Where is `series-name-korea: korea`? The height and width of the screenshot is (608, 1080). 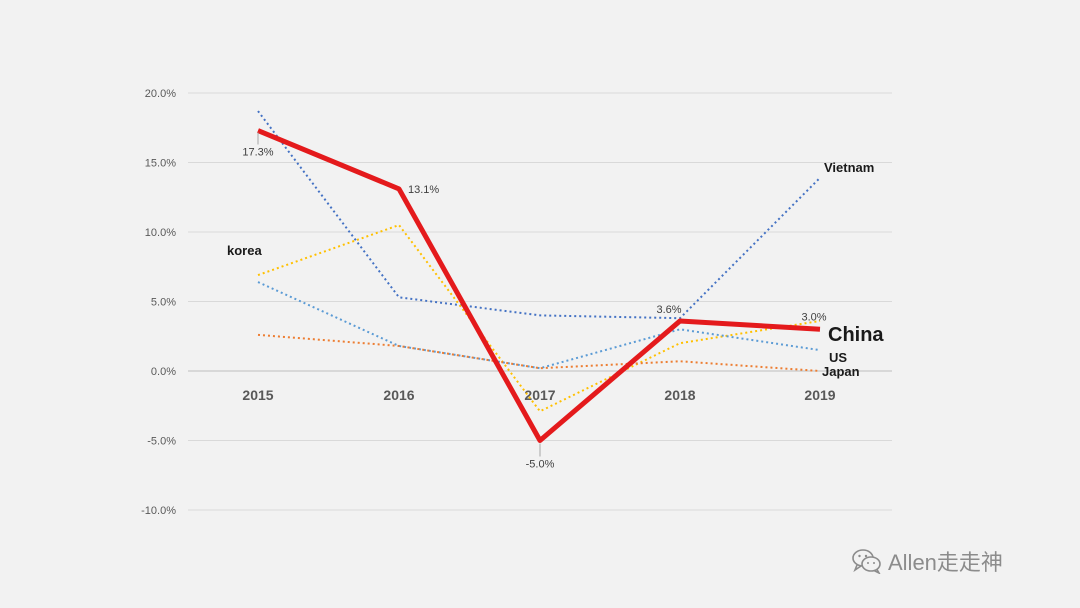
series-name-korea: korea is located at coordinates (244, 250).